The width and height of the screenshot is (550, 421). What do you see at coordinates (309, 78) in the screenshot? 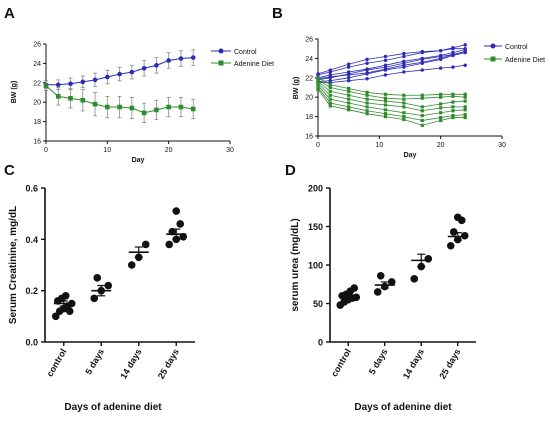
I see `panel-b-ytick-label: 22` at bounding box center [309, 78].